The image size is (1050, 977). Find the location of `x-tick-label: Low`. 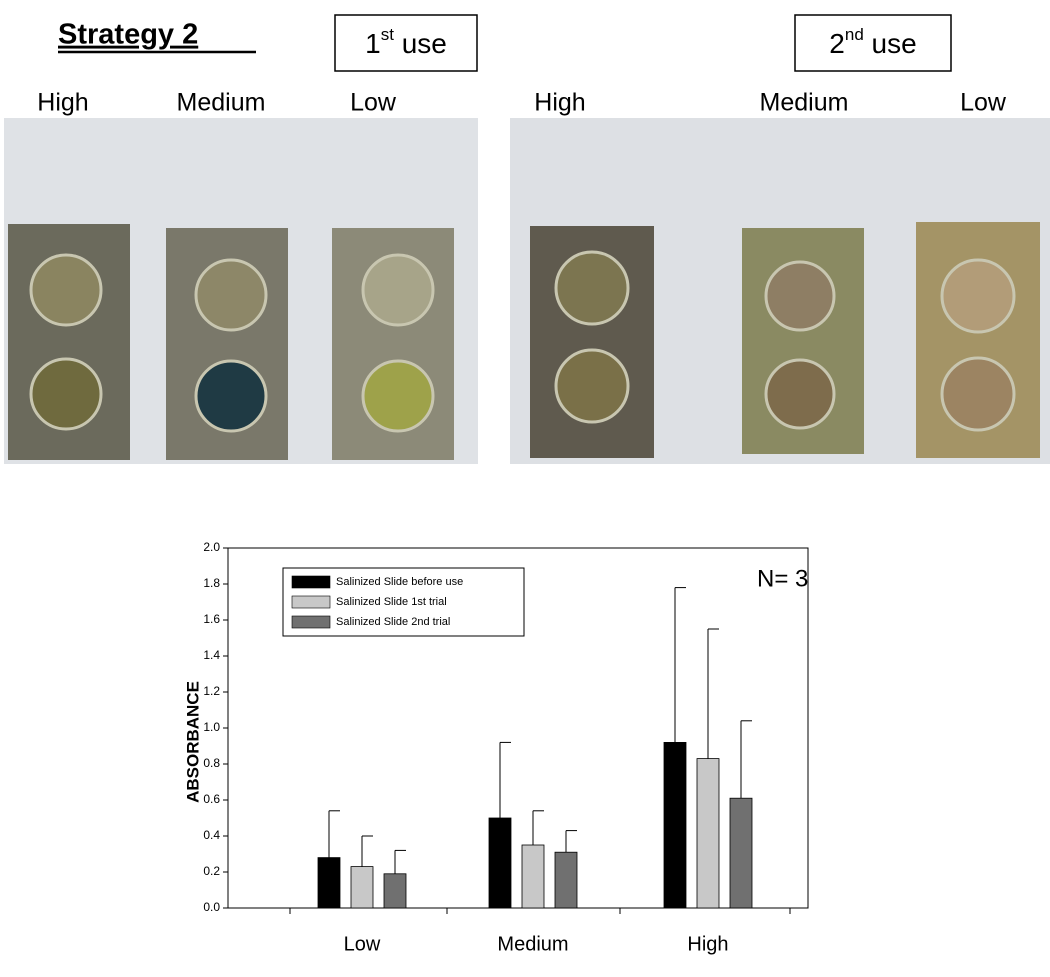

x-tick-label: Low is located at coordinates (362, 944).